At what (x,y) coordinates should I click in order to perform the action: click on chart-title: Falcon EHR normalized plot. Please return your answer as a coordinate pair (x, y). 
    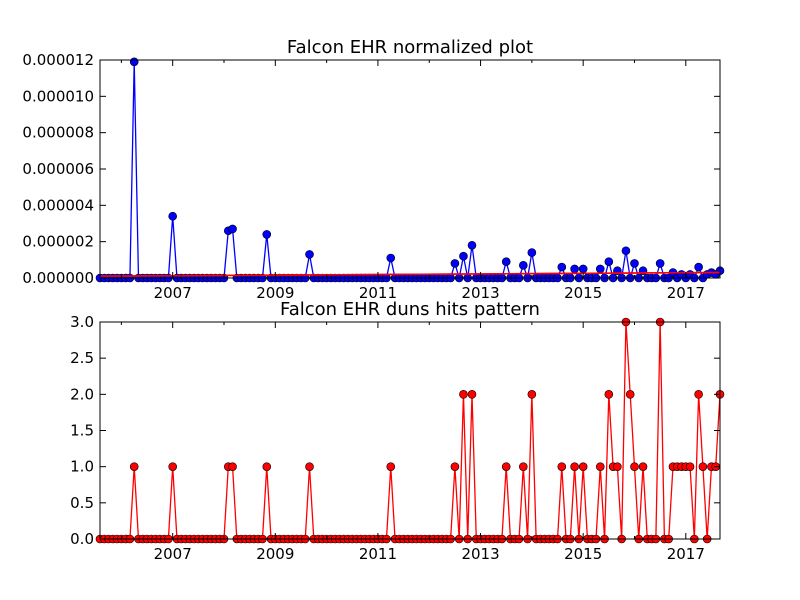
    Looking at the image, I should click on (410, 47).